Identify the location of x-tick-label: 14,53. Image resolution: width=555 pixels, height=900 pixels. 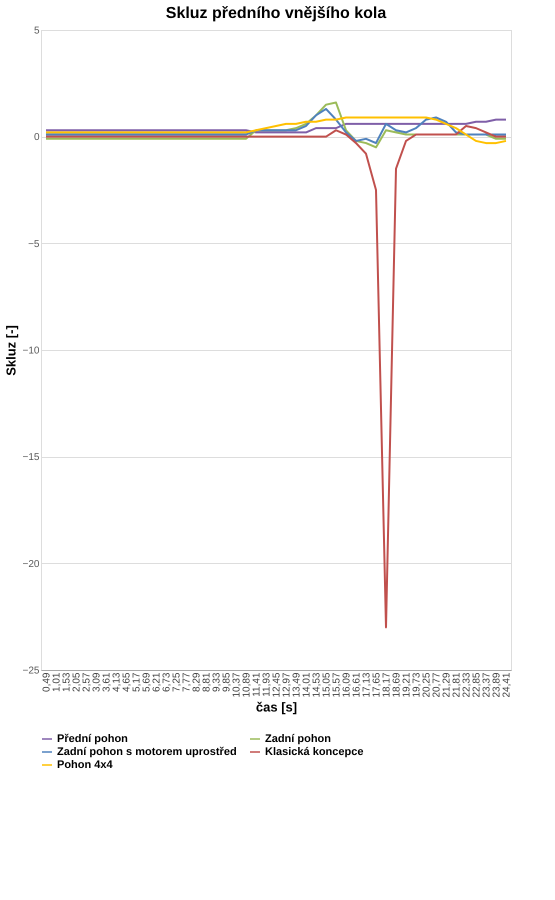
(317, 685).